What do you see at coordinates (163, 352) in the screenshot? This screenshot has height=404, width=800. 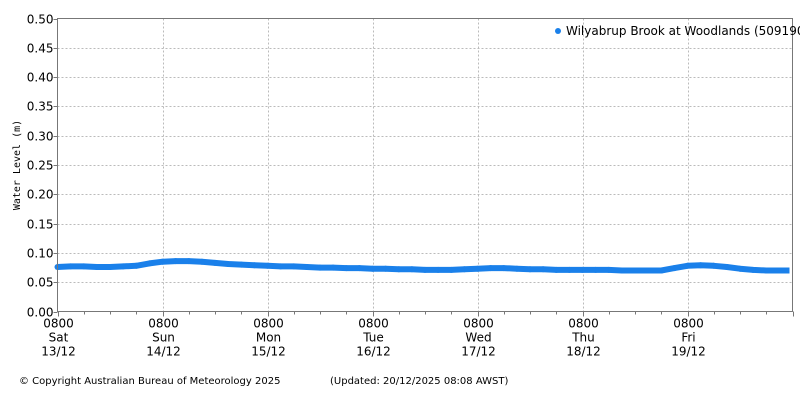 I see `x-tick-label: 14/12` at bounding box center [163, 352].